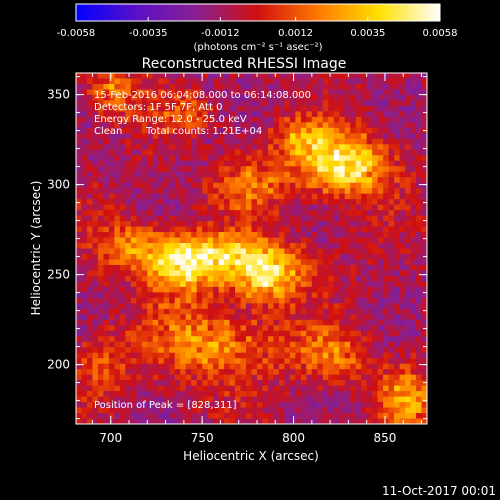 The height and width of the screenshot is (500, 500). I want to click on y-tick-label: 350, so click(58, 95).